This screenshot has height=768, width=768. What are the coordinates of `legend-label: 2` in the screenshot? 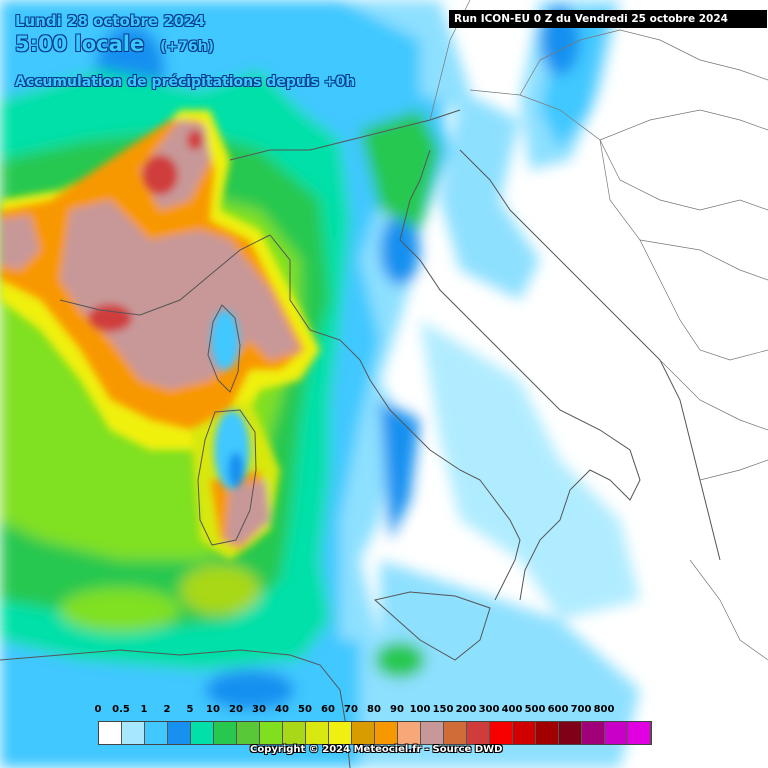 It's located at (167, 709).